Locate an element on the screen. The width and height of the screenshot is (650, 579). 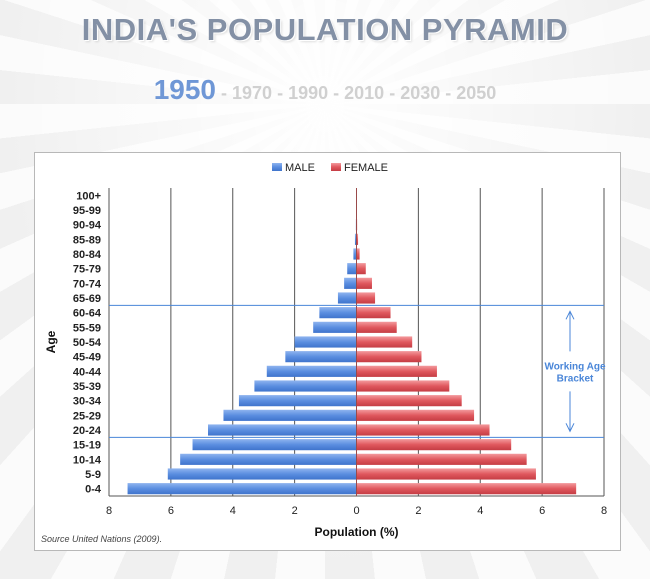
page-title: INDIA'S POPULATION PYRAMID is located at coordinates (325, 29).